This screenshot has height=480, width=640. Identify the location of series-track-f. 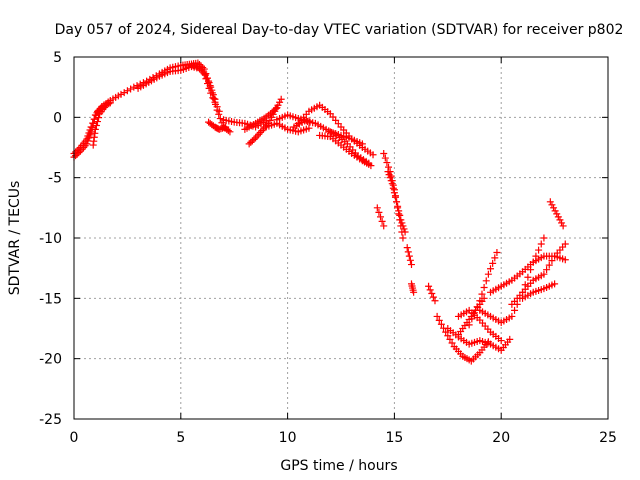
(217, 125).